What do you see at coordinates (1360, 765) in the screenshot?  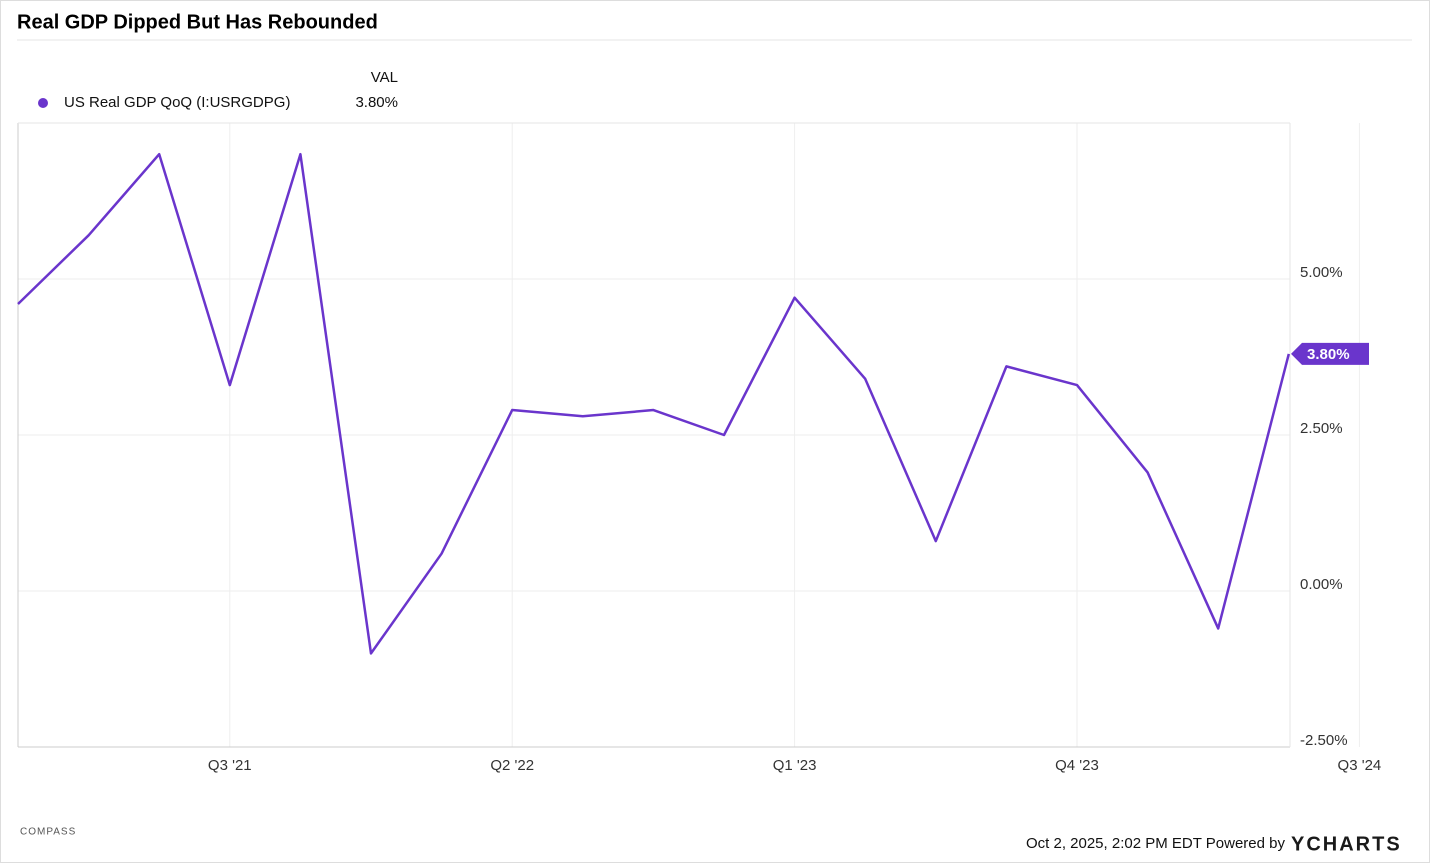 I see `x-tick-label: Q3 '24` at bounding box center [1360, 765].